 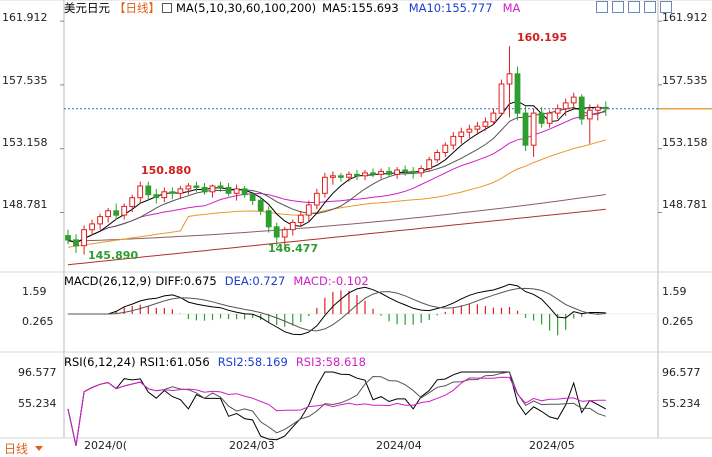 I want to click on local-high-annotation: 150.880, so click(x=166, y=170).